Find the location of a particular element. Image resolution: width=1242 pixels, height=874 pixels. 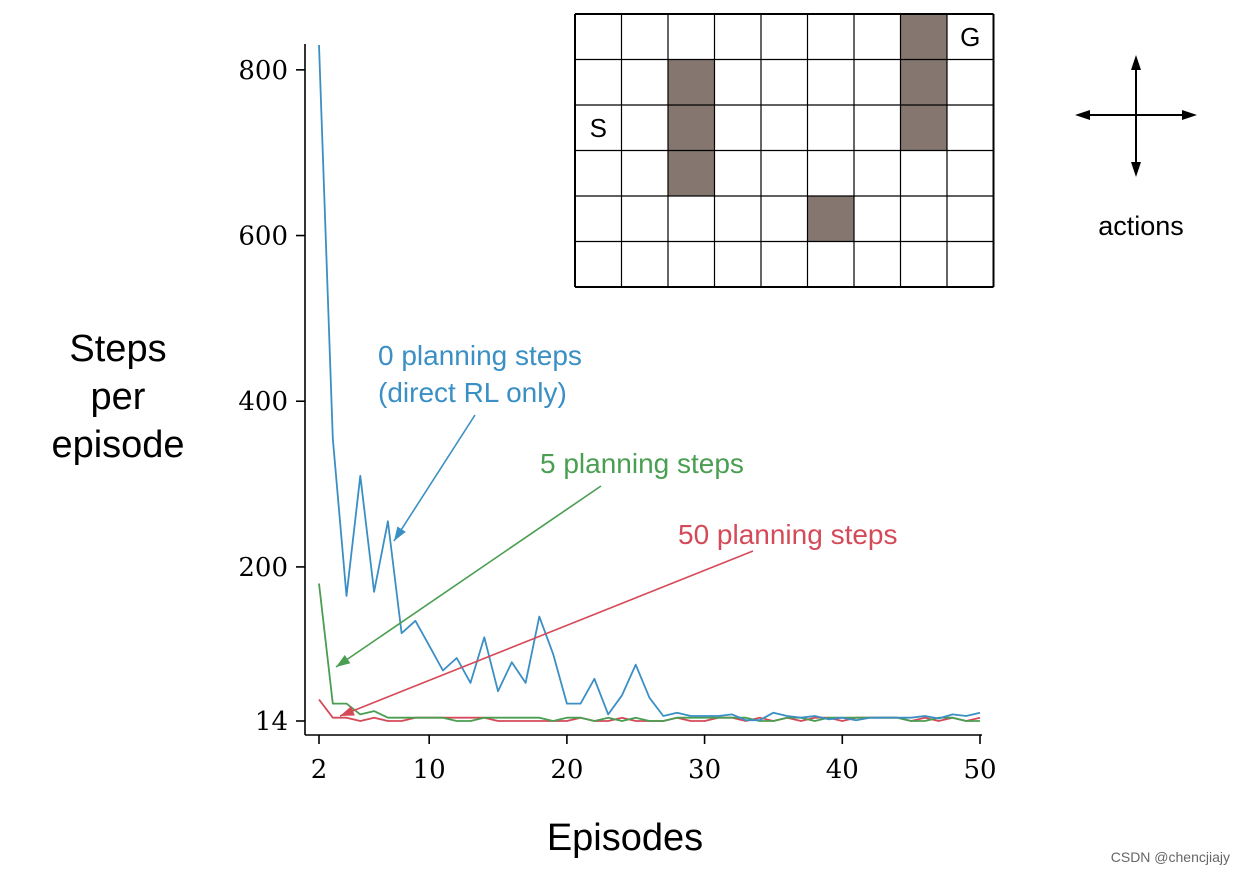

annotation-0-planning: 0 planning steps (direct RL only) is located at coordinates (480, 441).